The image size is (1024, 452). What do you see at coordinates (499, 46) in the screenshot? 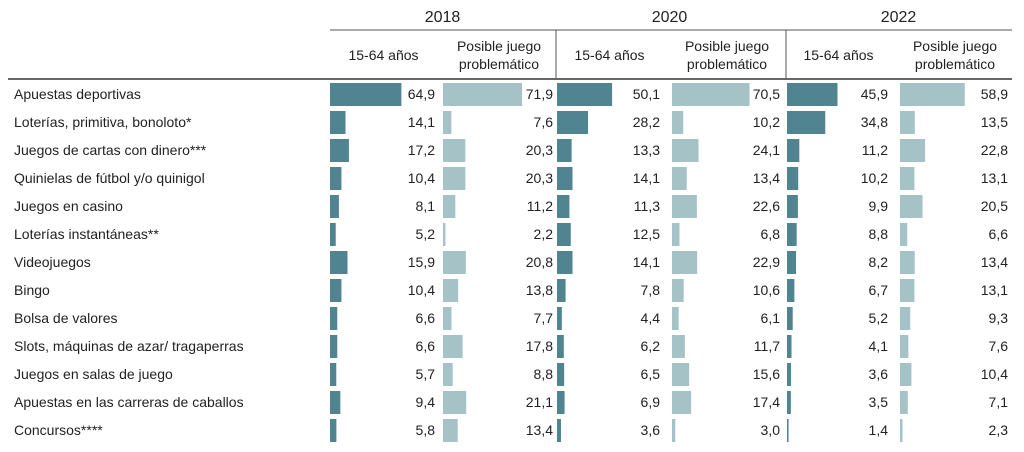
I see `col-label-problematic-line1: Posible juego` at bounding box center [499, 46].